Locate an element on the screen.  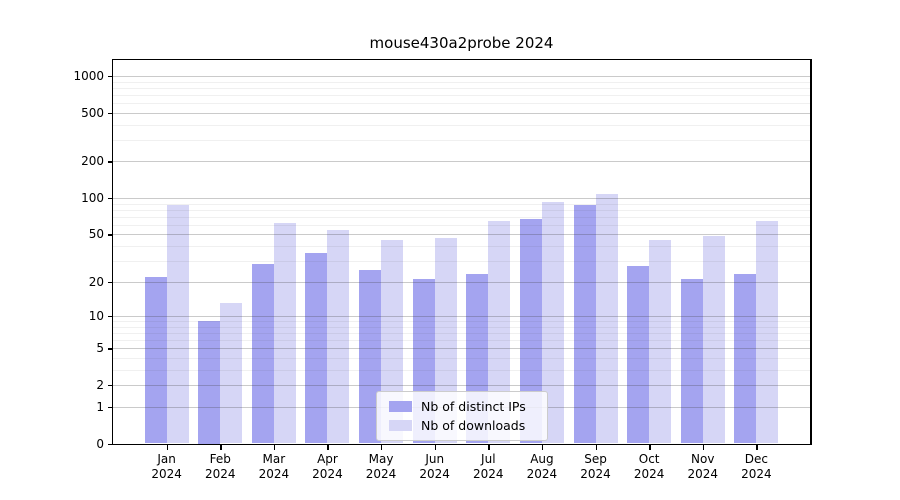
y-tick-label-1: 1 is located at coordinates (100, 406).